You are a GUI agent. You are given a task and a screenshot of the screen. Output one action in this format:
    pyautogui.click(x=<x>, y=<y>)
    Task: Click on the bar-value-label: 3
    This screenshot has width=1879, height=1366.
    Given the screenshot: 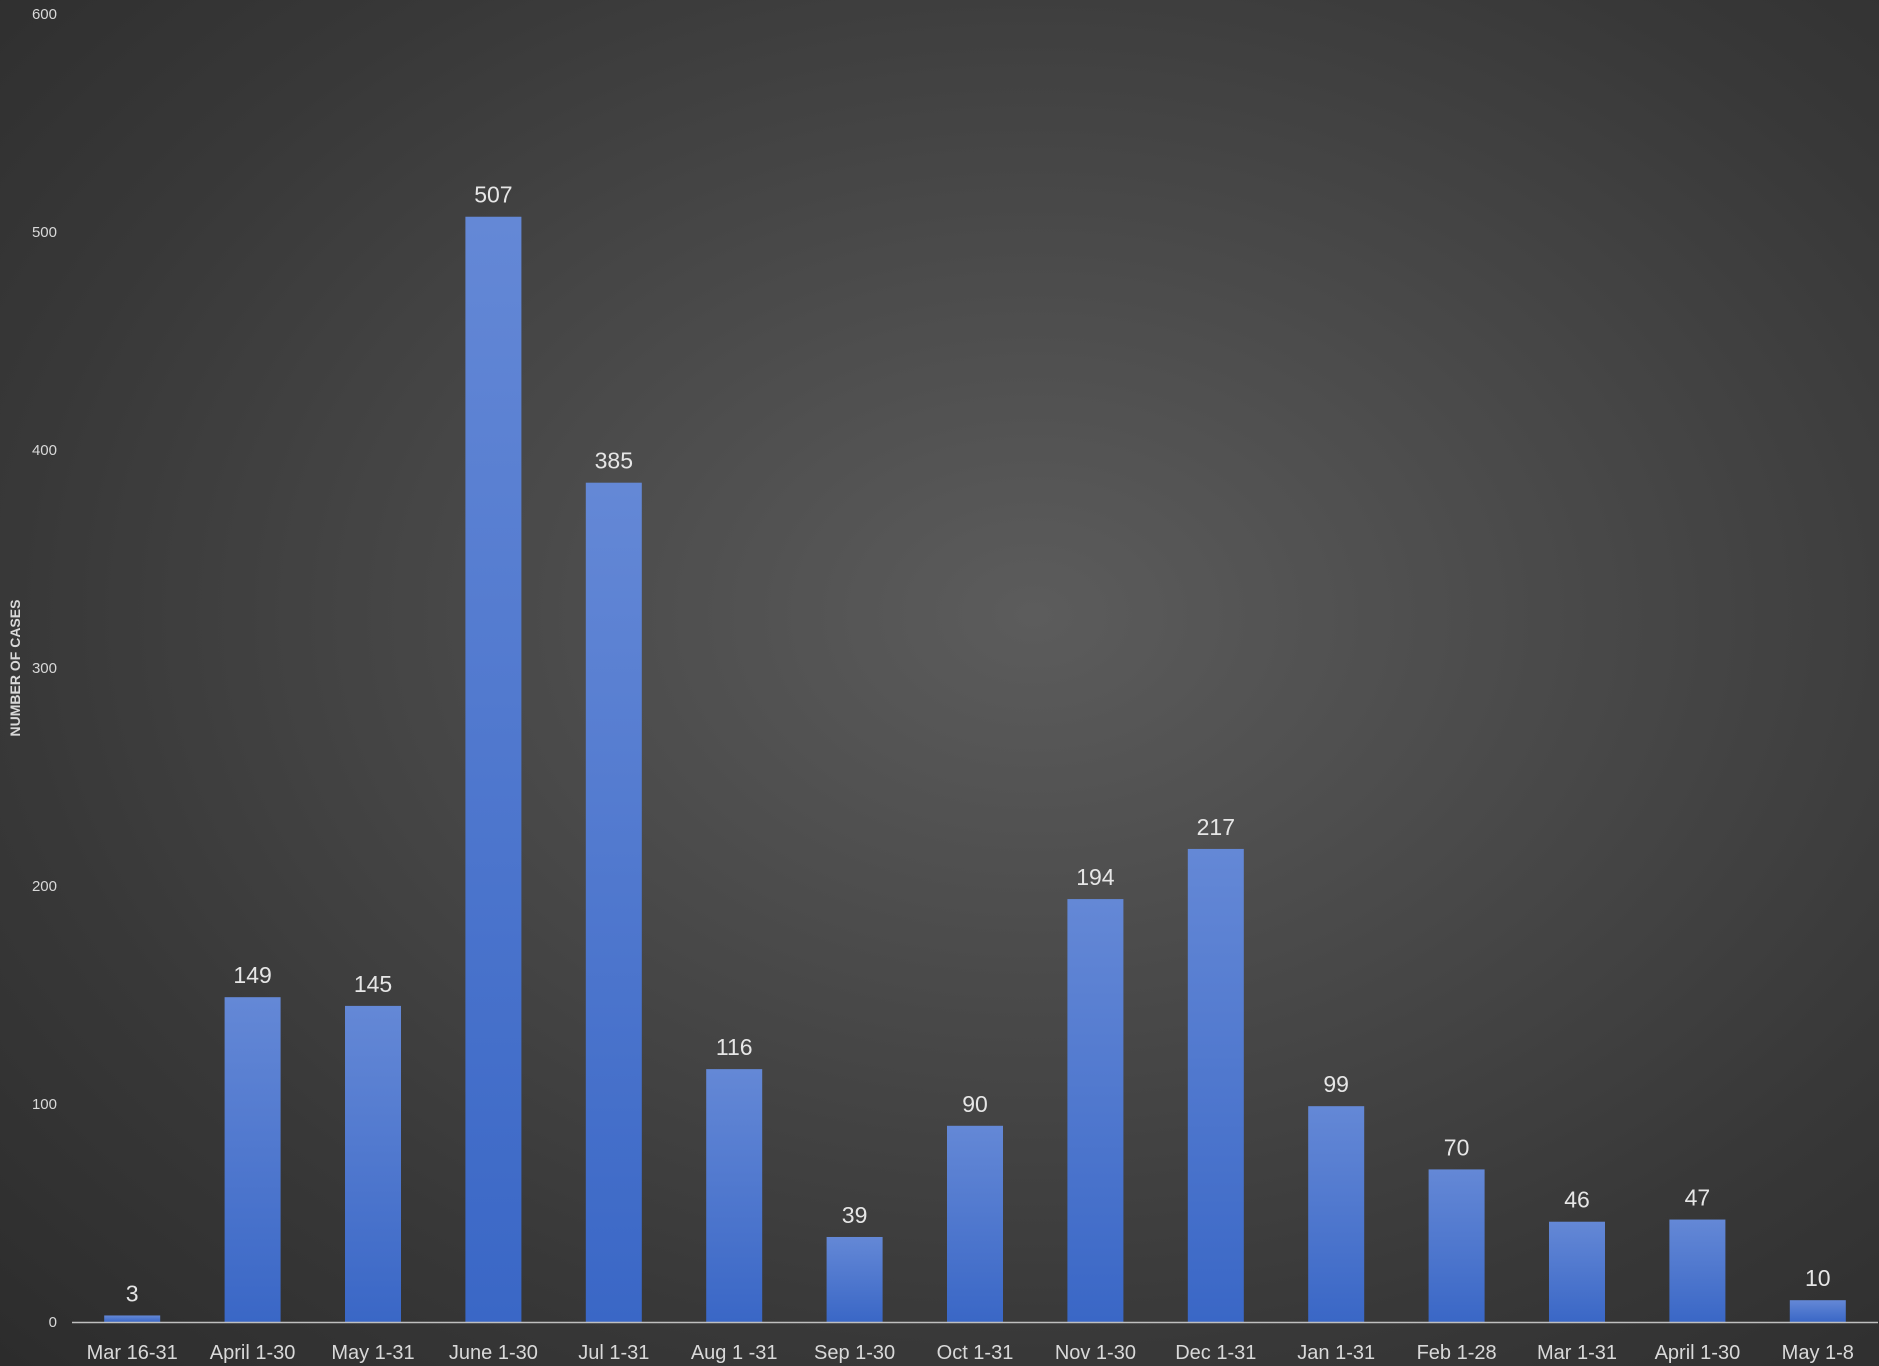 What is the action you would take?
    pyautogui.click(x=132, y=1293)
    